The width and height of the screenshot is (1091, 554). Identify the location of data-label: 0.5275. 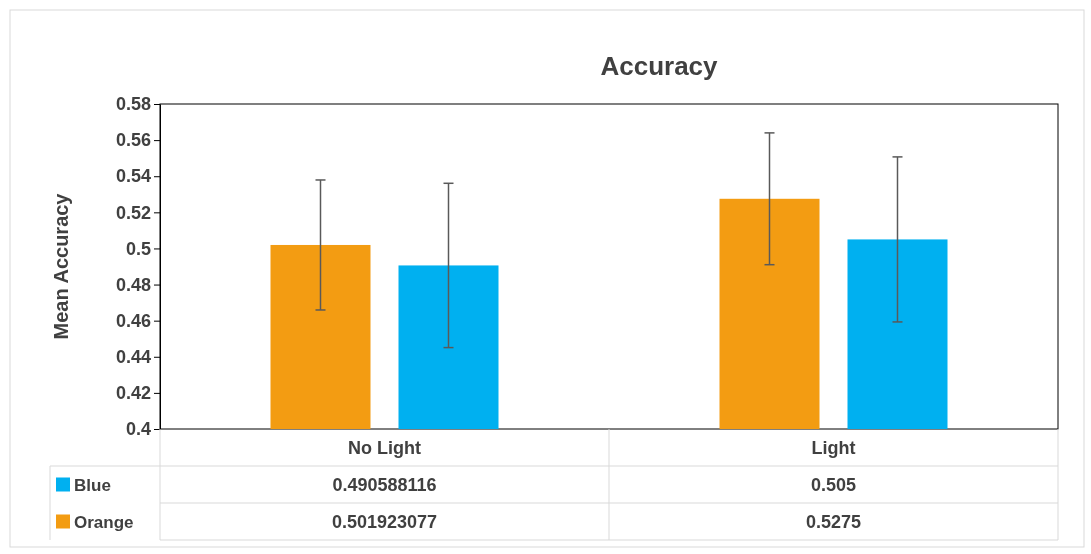
(833, 521).